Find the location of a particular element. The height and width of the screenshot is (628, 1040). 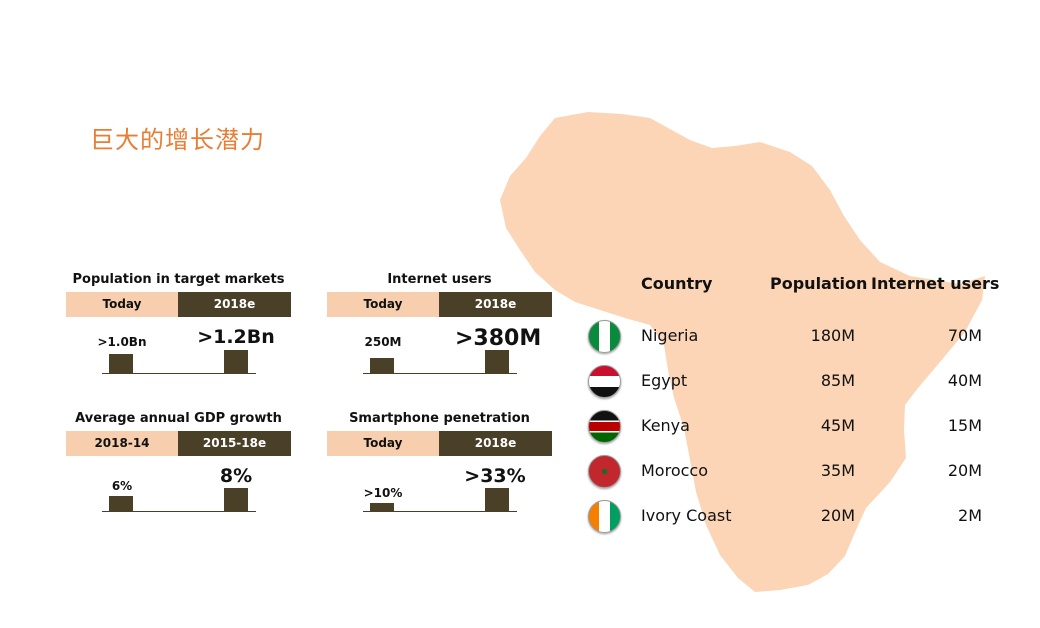

internet-value: 70M is located at coordinates (964, 335).